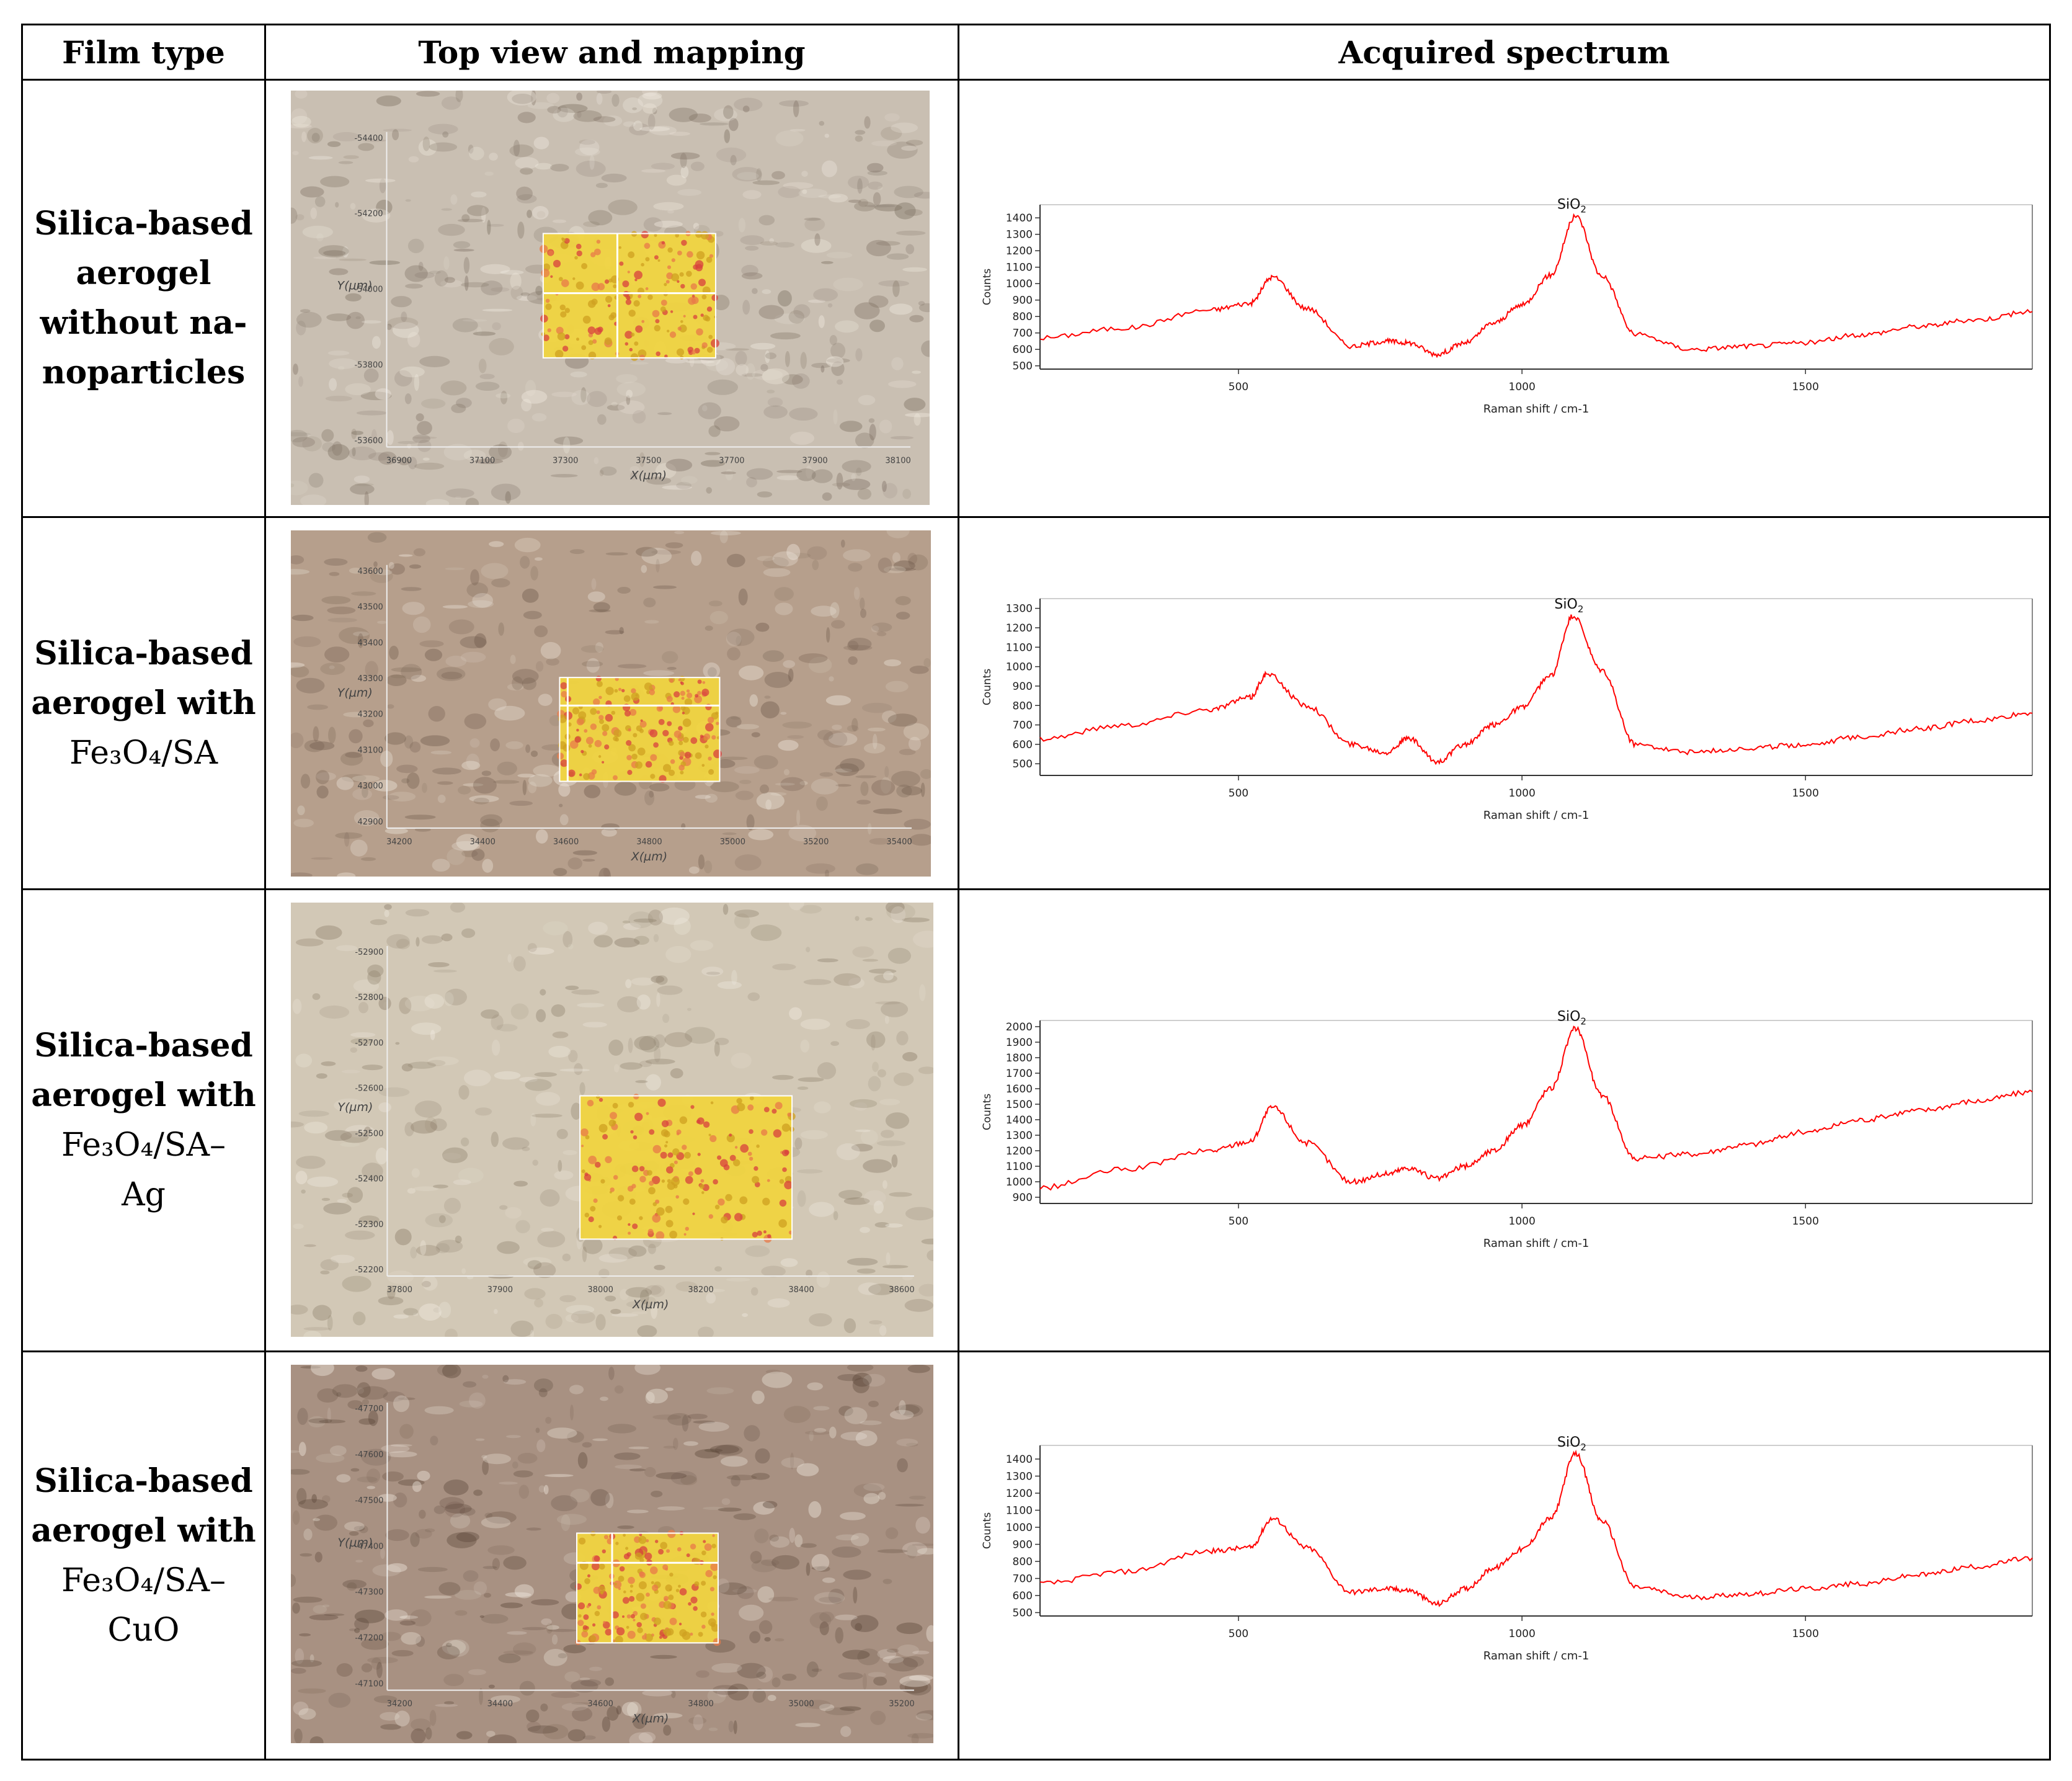 The image size is (2072, 1781). I want to click on y-tick-label: -52900, so click(369, 952).